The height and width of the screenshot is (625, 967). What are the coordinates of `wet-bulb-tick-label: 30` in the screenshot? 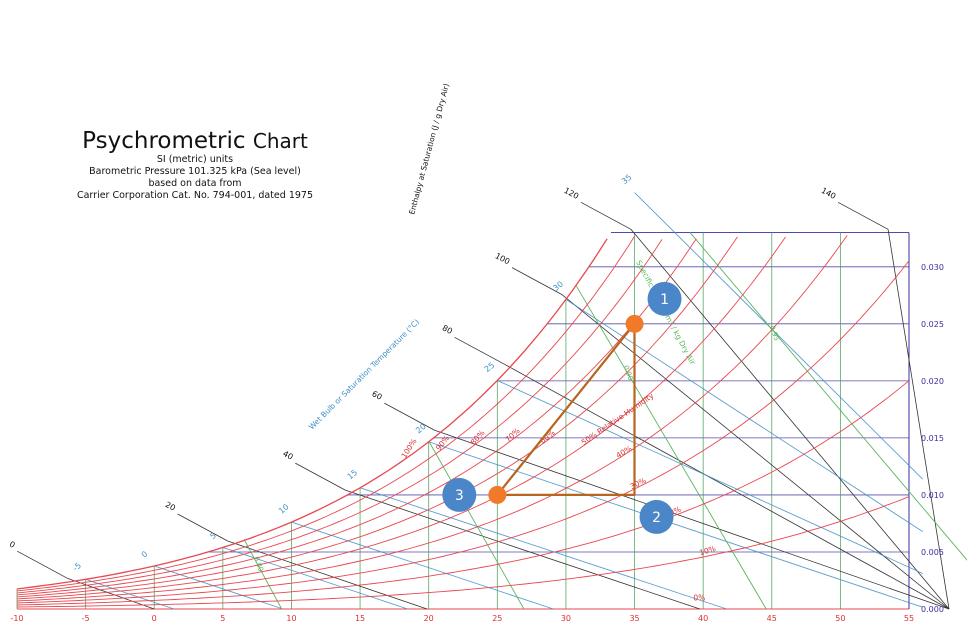 It's located at (558, 285).